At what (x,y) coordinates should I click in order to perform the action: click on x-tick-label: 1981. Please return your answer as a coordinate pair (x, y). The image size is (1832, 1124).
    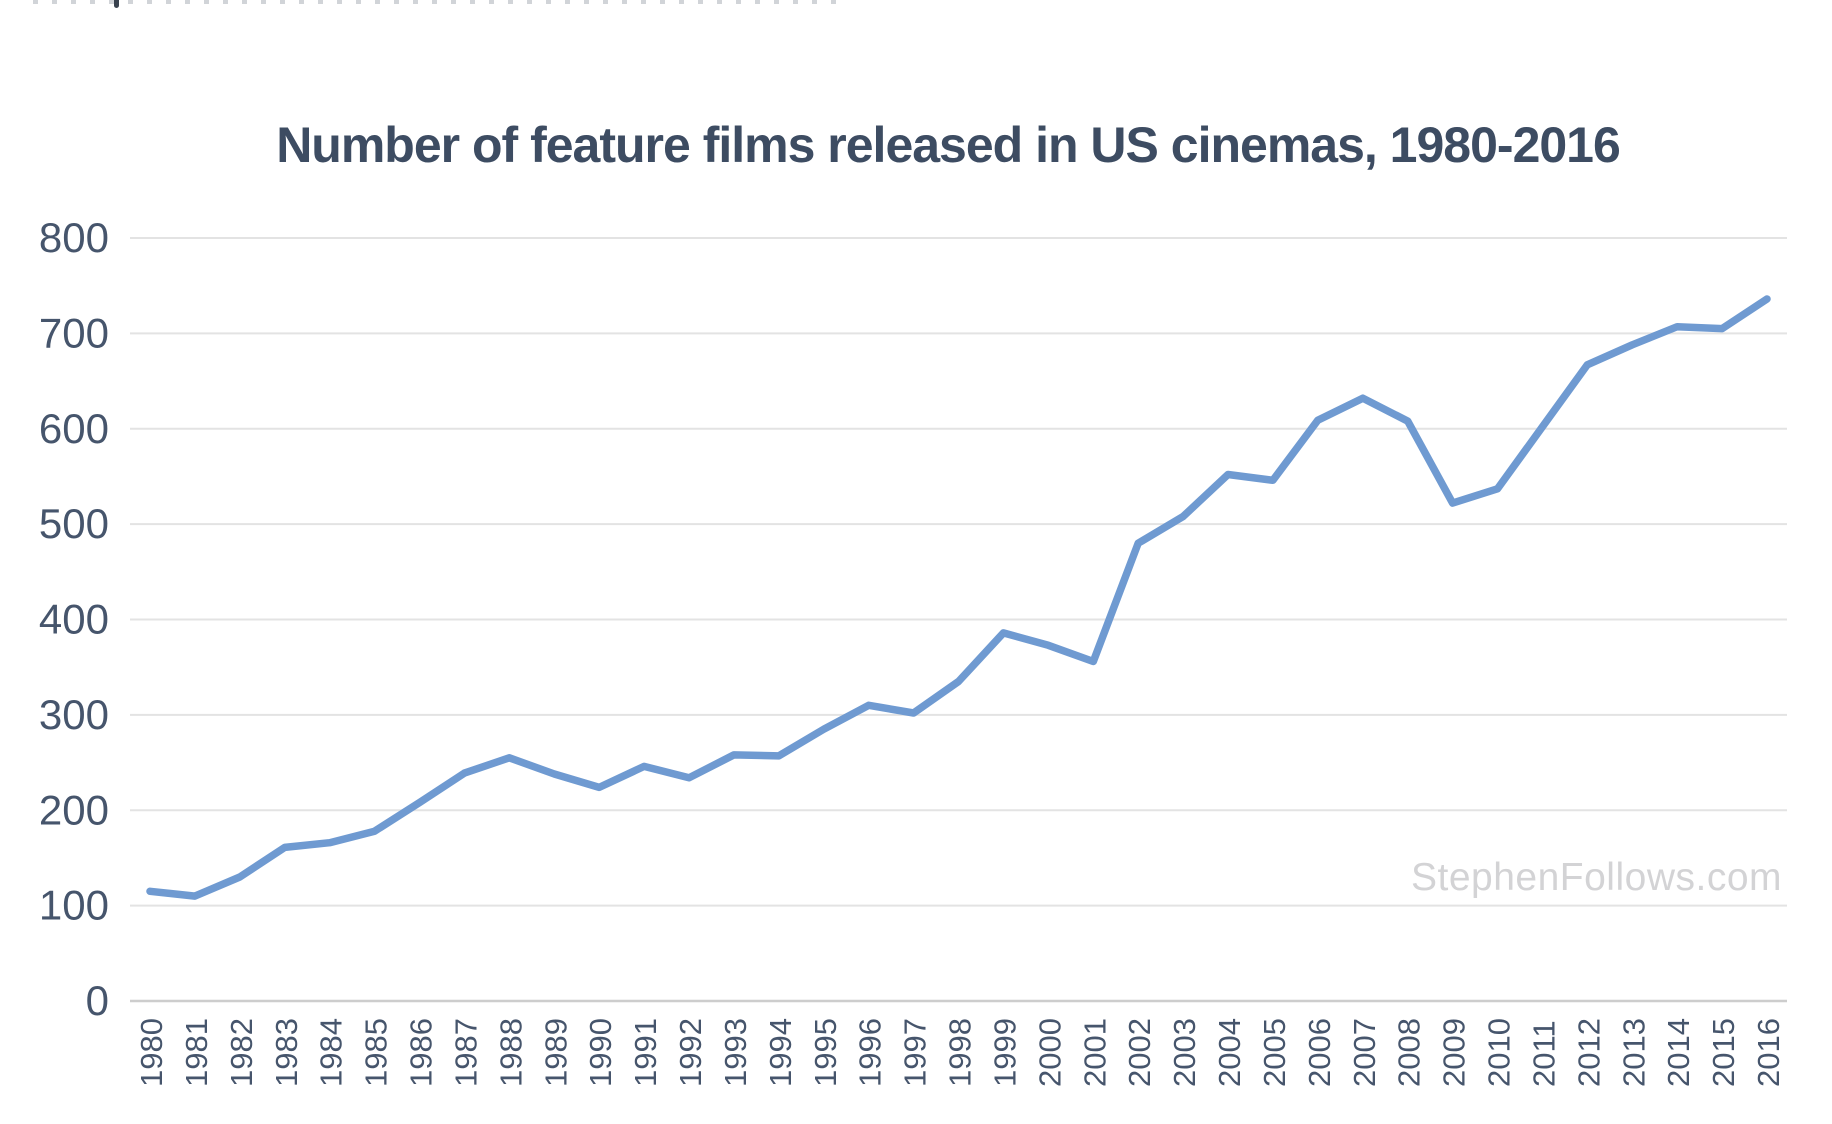
    Looking at the image, I should click on (196, 1052).